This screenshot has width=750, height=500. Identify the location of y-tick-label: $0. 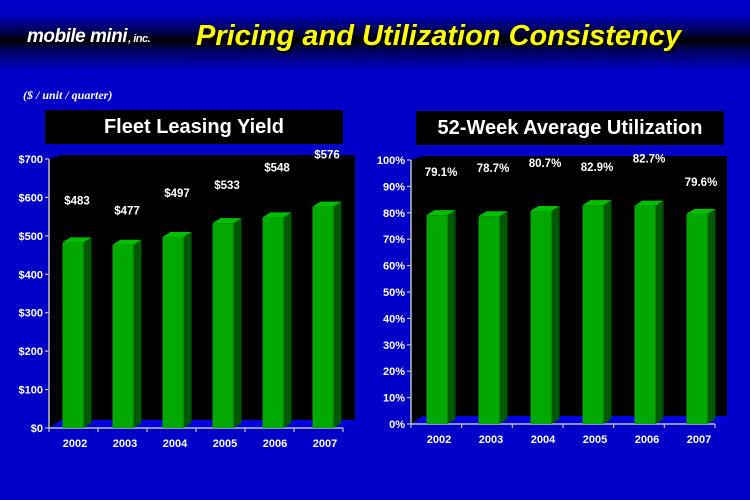
(37, 429).